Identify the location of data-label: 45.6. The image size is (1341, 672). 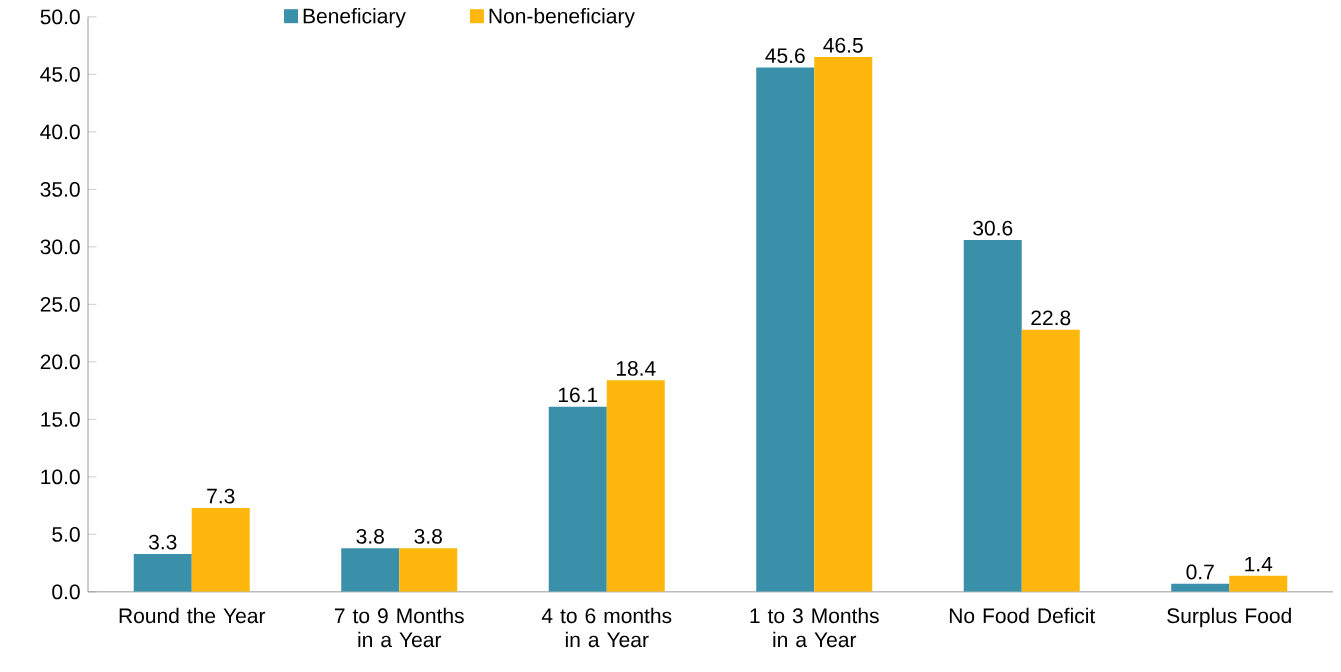
(785, 56).